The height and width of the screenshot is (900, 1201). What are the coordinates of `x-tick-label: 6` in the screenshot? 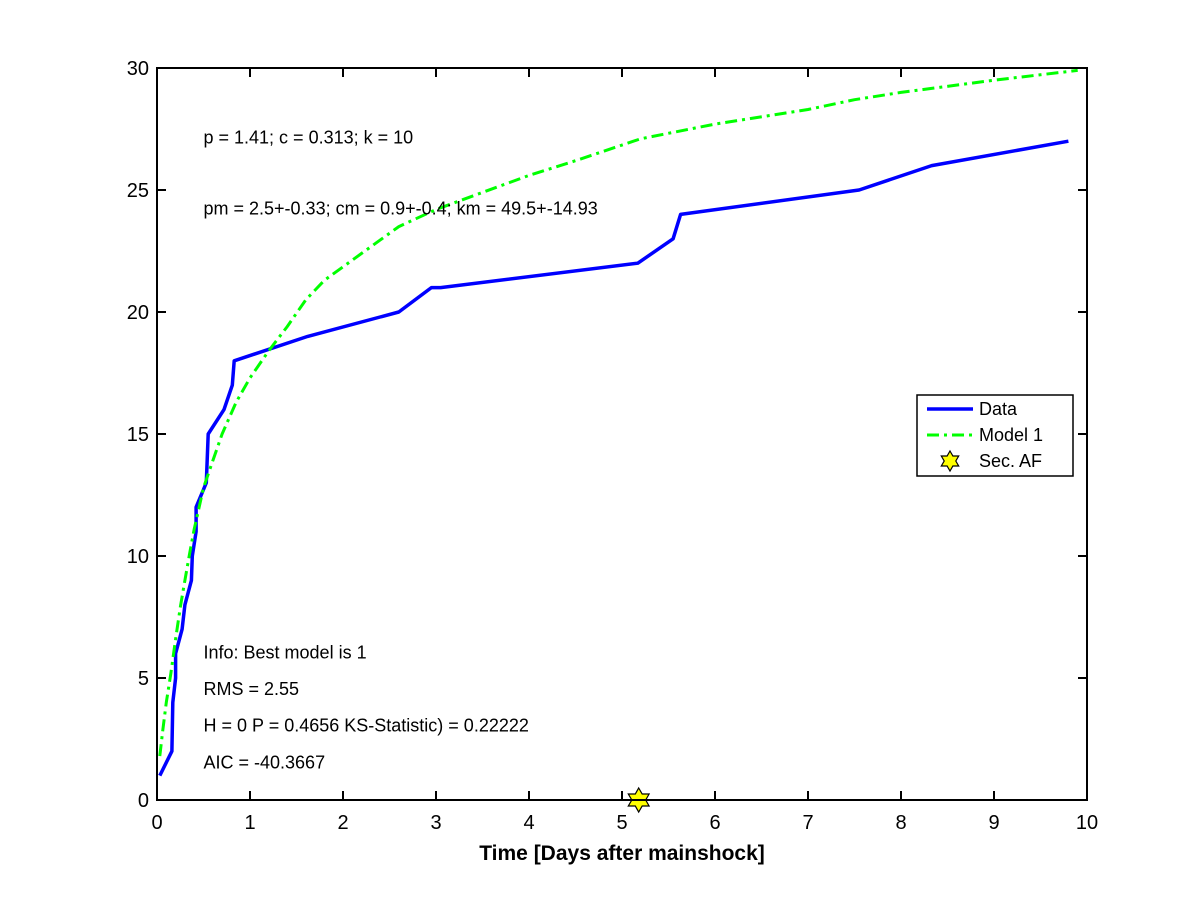 It's located at (714, 823).